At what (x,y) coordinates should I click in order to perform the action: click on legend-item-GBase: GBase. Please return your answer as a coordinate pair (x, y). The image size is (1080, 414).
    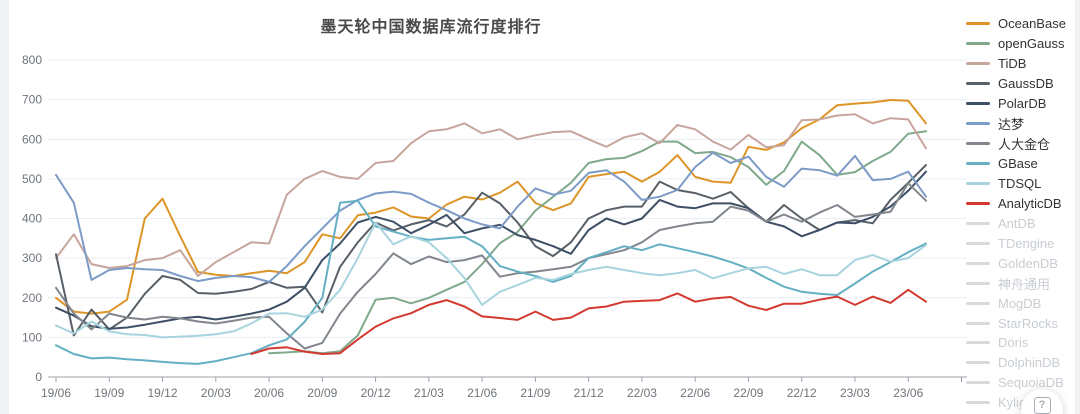
    Looking at the image, I should click on (1022, 164).